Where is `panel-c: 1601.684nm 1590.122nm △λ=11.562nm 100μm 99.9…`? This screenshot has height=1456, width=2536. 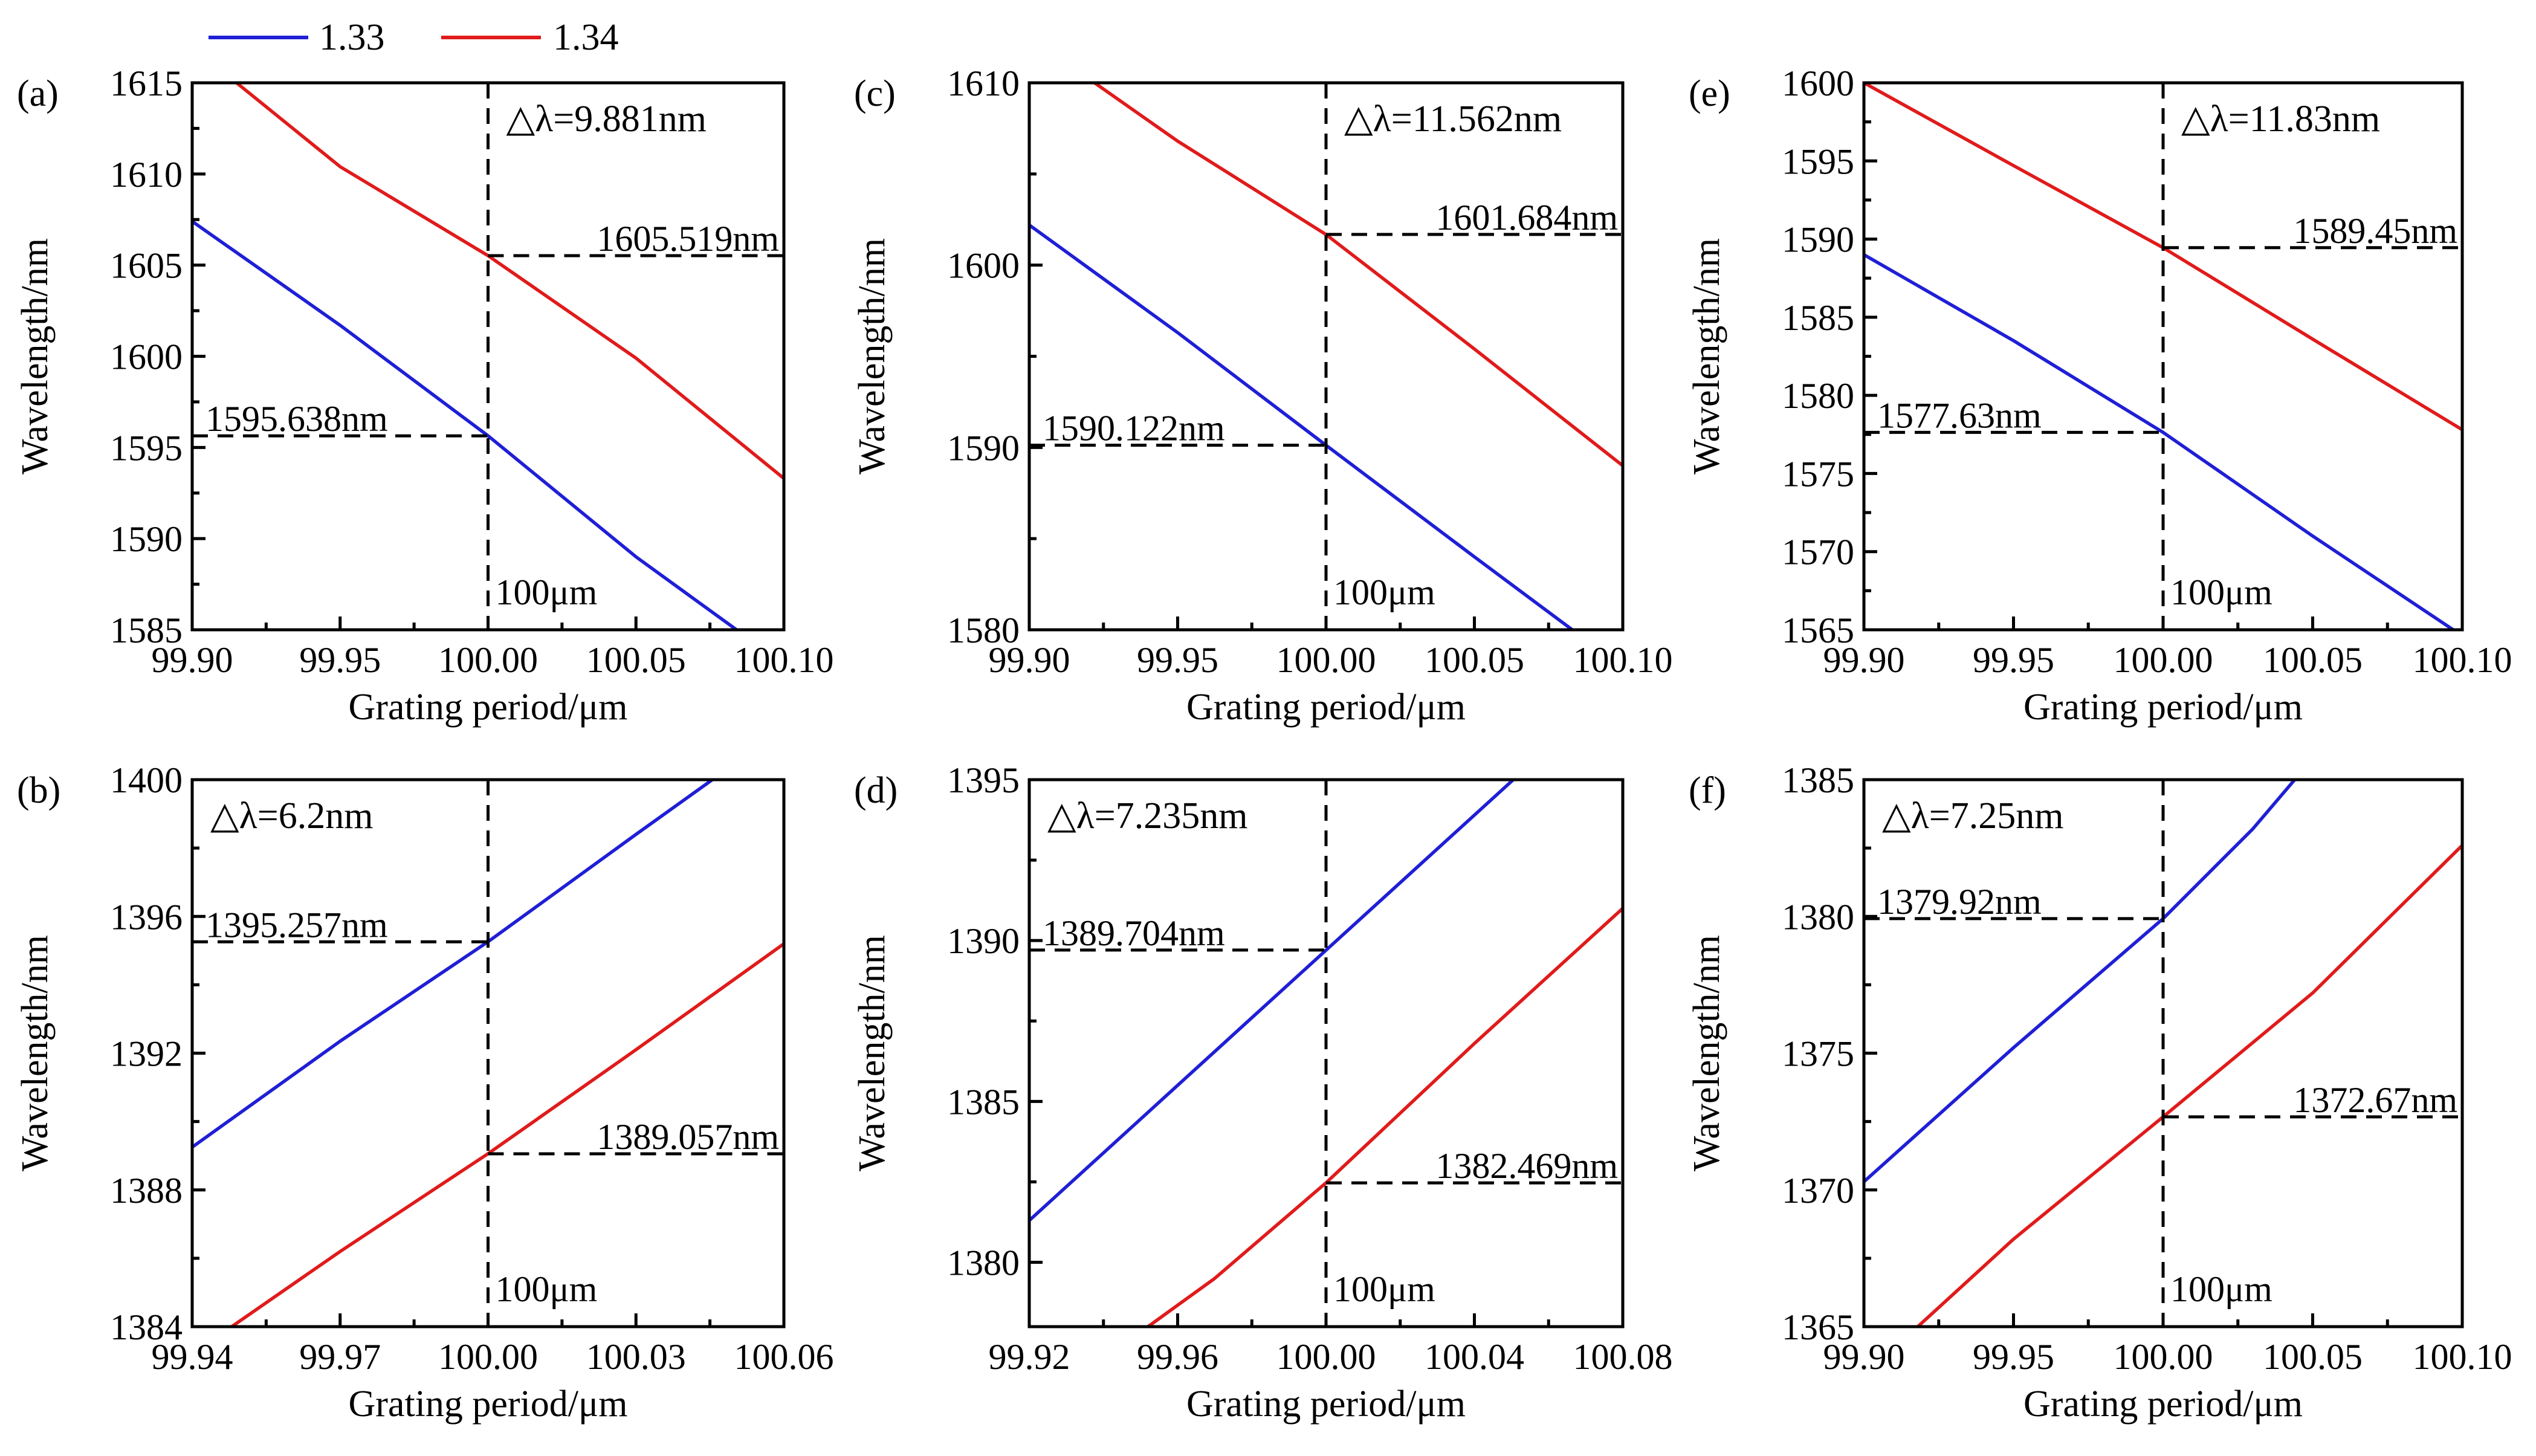
panel-c: 1601.684nm 1590.122nm △λ=11.562nm 100μm 99.9… is located at coordinates (1262, 395).